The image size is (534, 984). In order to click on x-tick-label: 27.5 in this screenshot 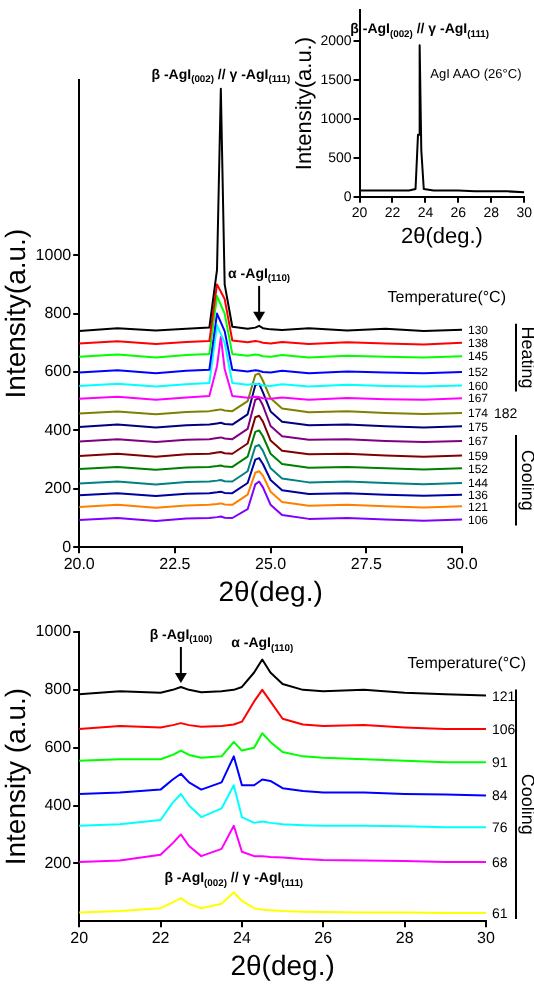, I will do `click(366, 564)`.